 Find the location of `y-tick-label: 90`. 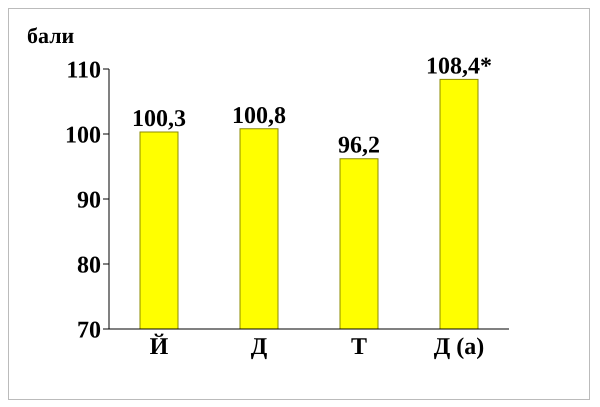

y-tick-label: 90 is located at coordinates (89, 201).